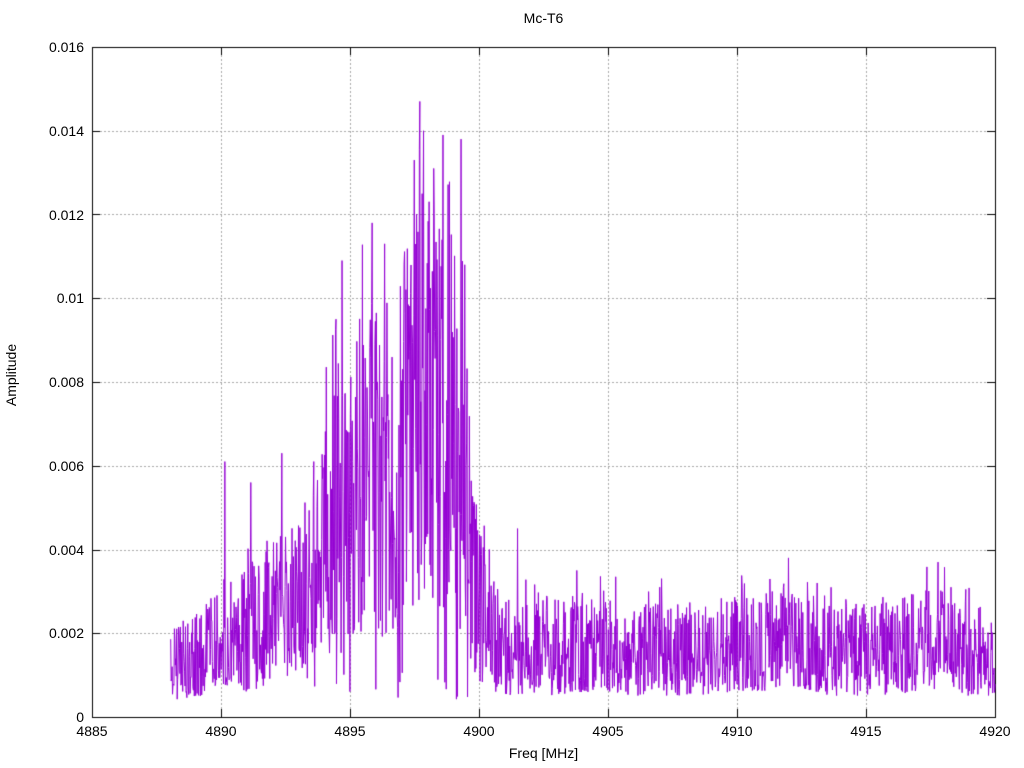 Image resolution: width=1024 pixels, height=768 pixels. I want to click on x-tick-label: 4920, so click(995, 731).